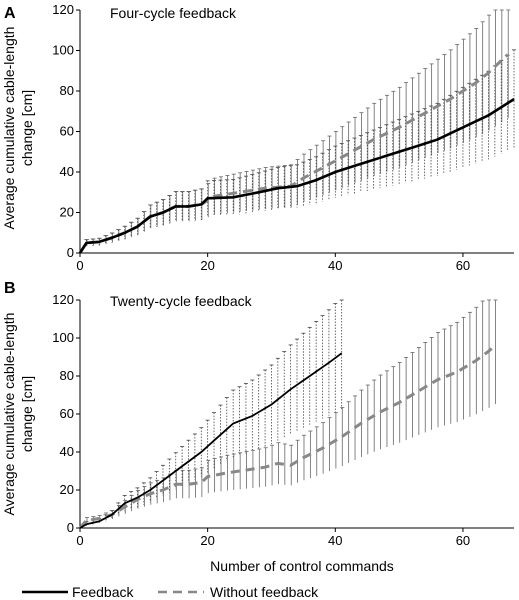  What do you see at coordinates (463, 540) in the screenshot?
I see `panel-b-x-tick-label: 60` at bounding box center [463, 540].